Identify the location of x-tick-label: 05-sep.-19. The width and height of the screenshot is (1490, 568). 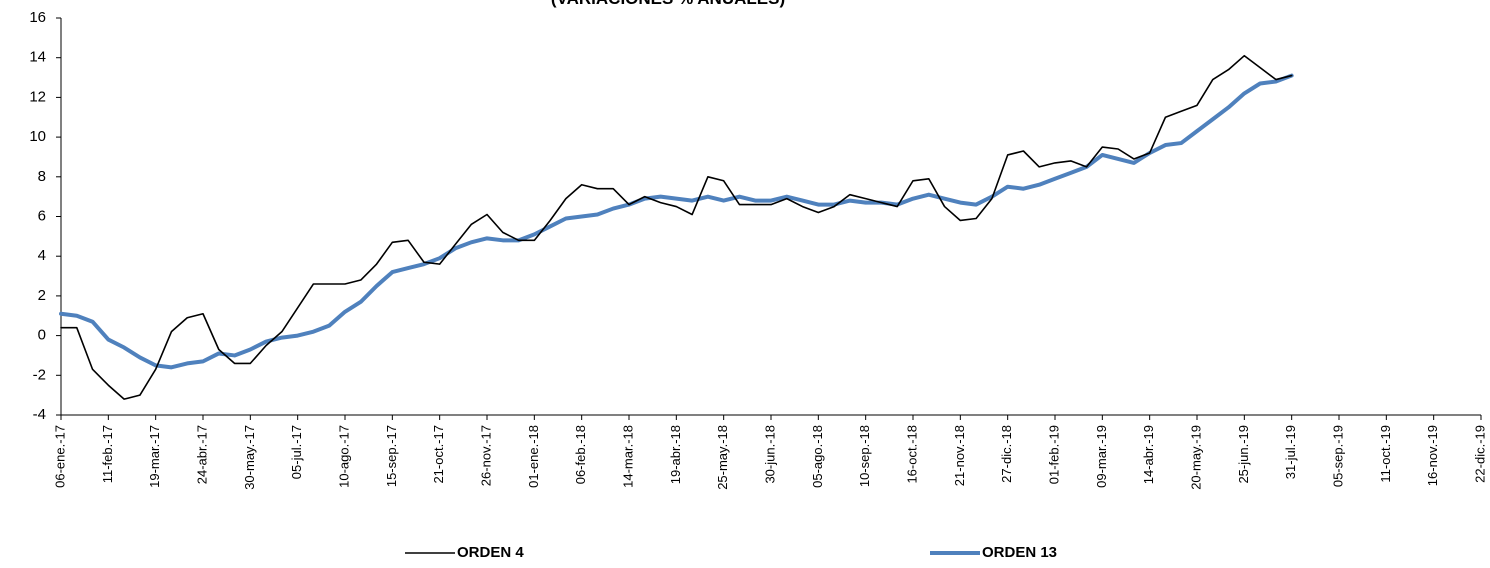
(1337, 456).